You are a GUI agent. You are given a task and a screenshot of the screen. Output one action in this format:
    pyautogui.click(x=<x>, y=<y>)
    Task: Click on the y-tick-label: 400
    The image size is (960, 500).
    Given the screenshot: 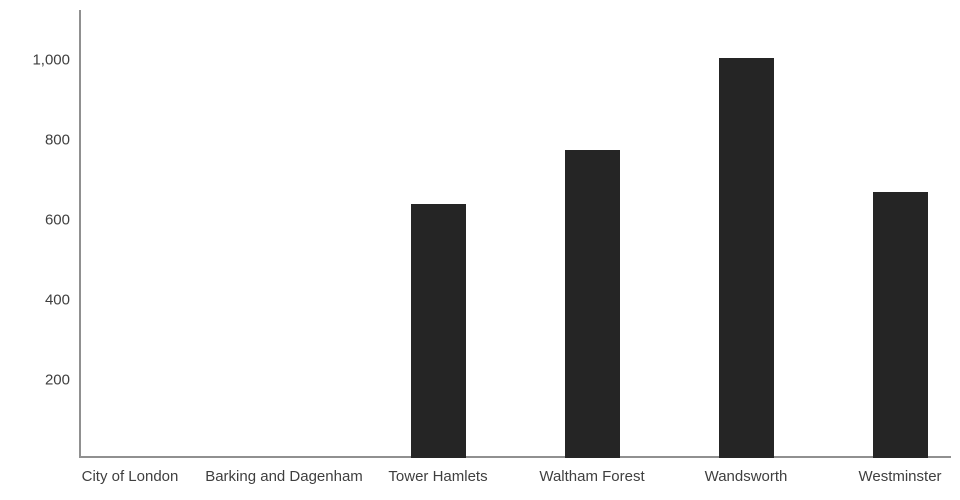 What is the action you would take?
    pyautogui.click(x=57, y=300)
    